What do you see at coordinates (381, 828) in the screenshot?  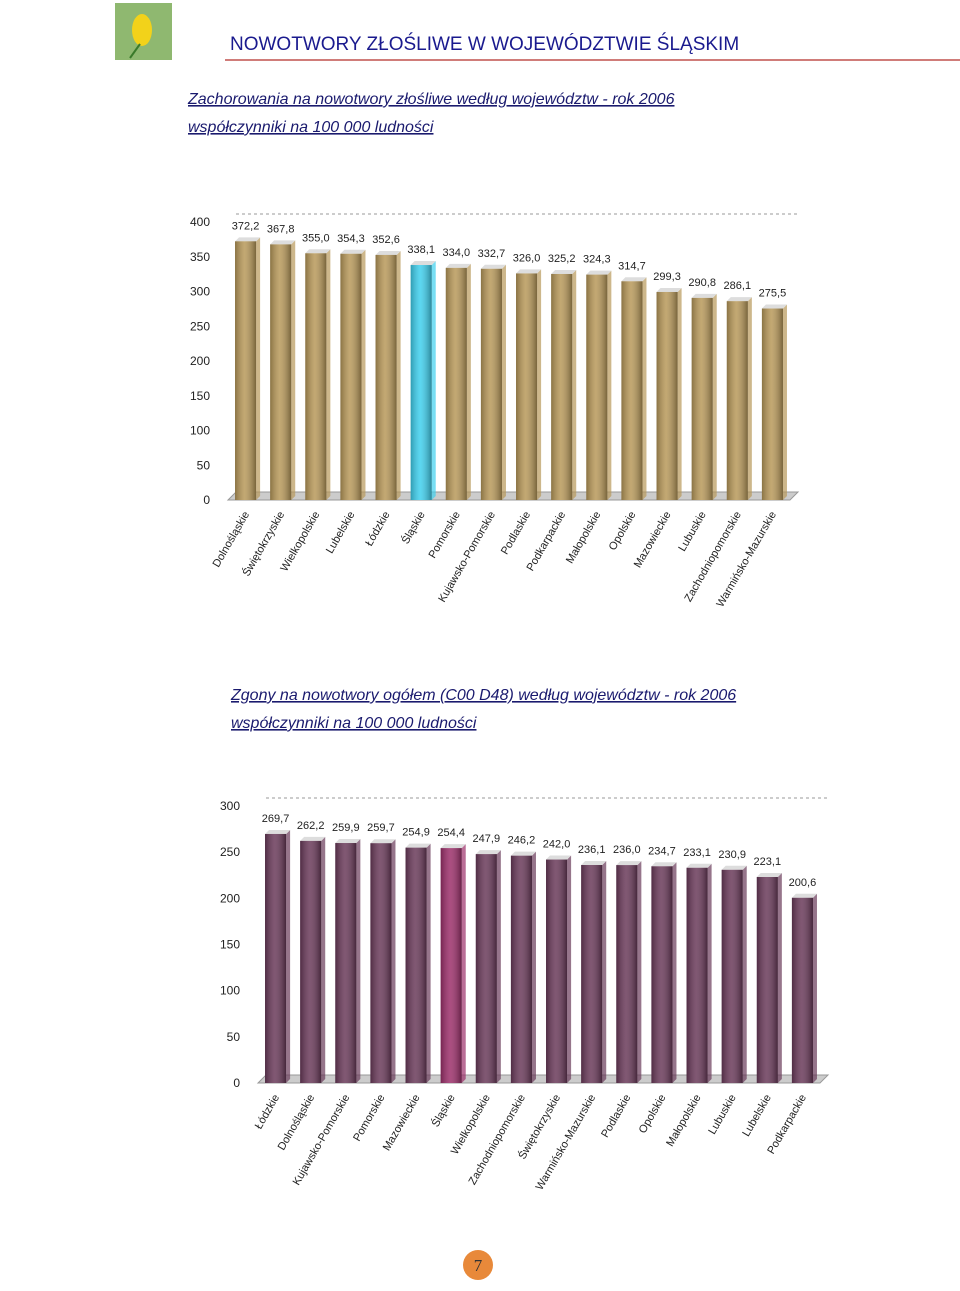 I see `value-label: 259,7` at bounding box center [381, 828].